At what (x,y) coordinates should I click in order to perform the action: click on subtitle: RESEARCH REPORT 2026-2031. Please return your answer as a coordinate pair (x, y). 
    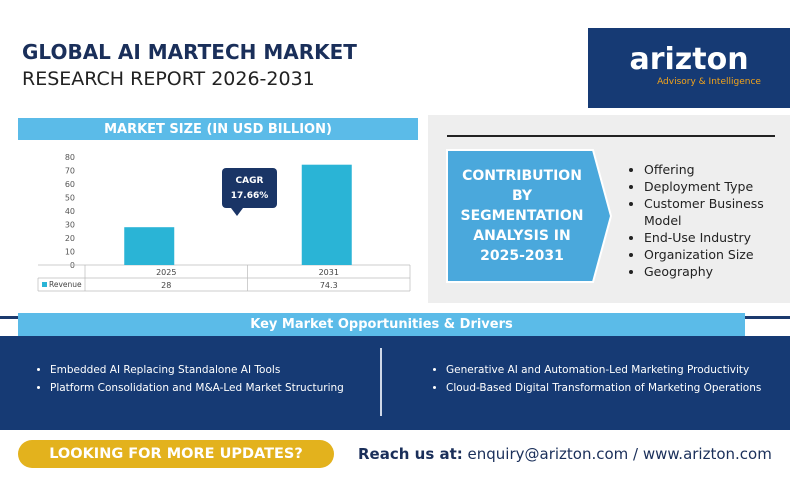
    Looking at the image, I should click on (168, 79).